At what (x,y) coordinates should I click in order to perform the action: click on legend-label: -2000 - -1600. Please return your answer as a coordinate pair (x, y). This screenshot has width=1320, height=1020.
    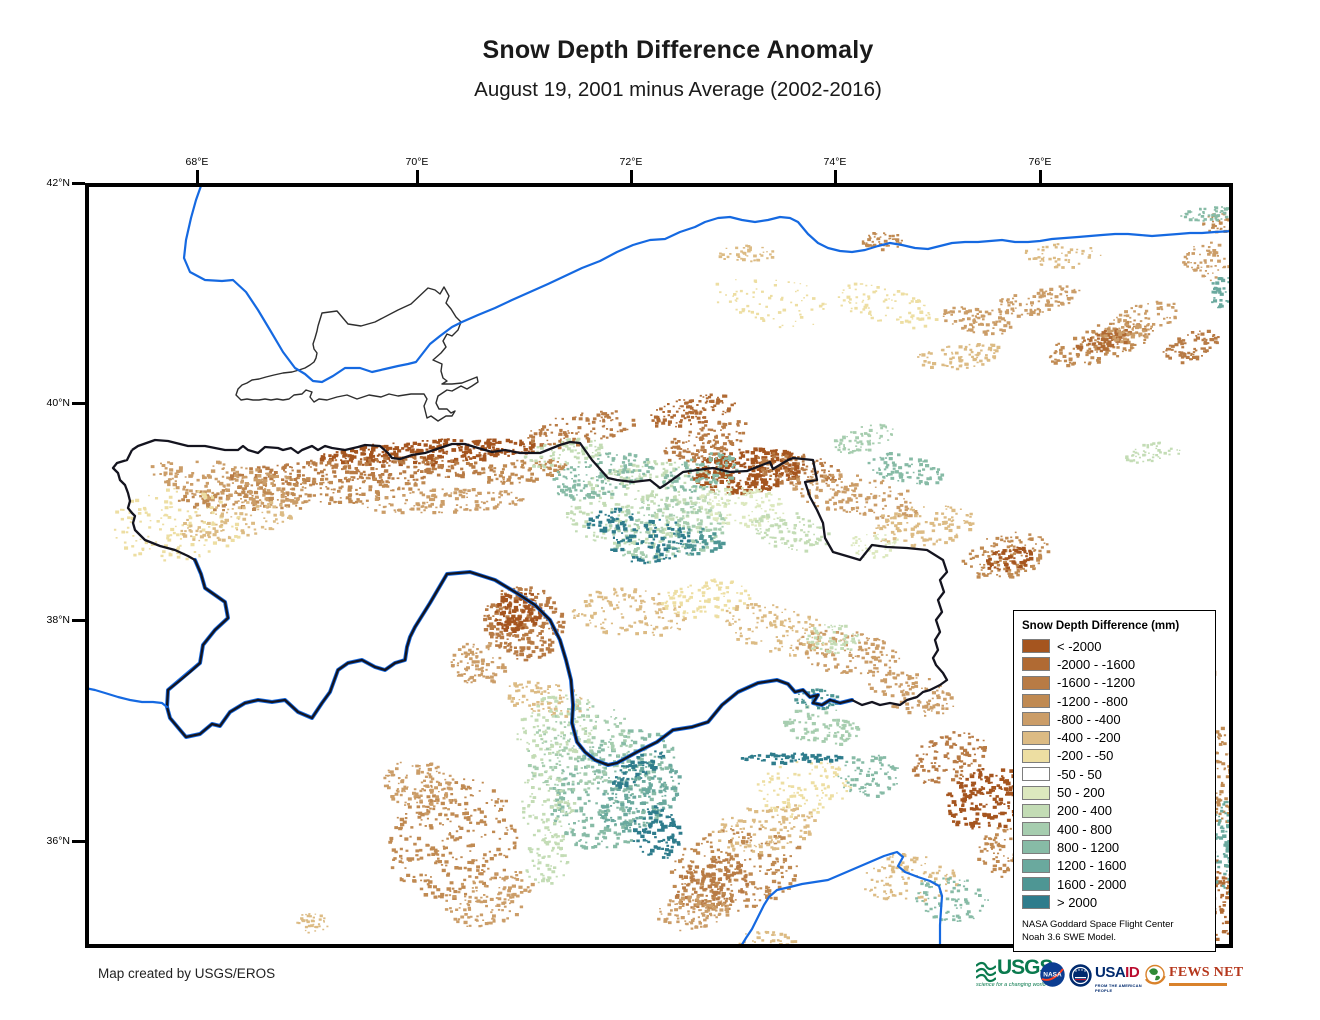
    Looking at the image, I should click on (1096, 664).